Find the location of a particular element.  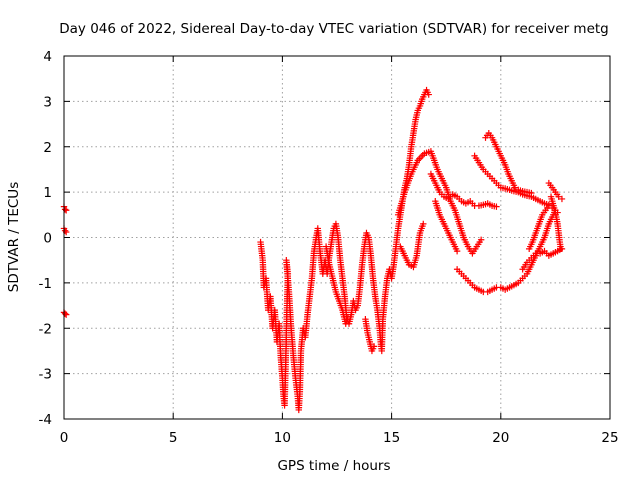

y-tick-label: -1 is located at coordinates (45, 284).